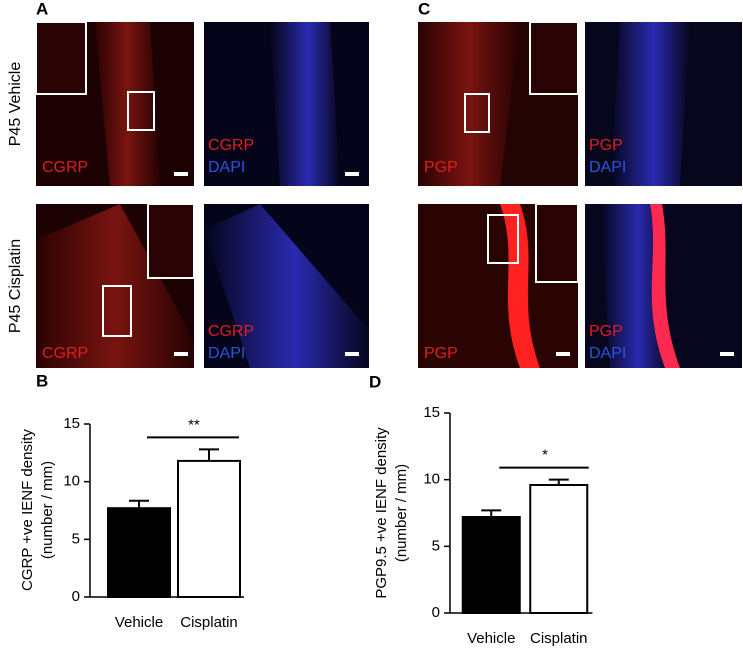 The height and width of the screenshot is (664, 743). I want to click on row-label: P45 Vehicle, so click(15, 104).